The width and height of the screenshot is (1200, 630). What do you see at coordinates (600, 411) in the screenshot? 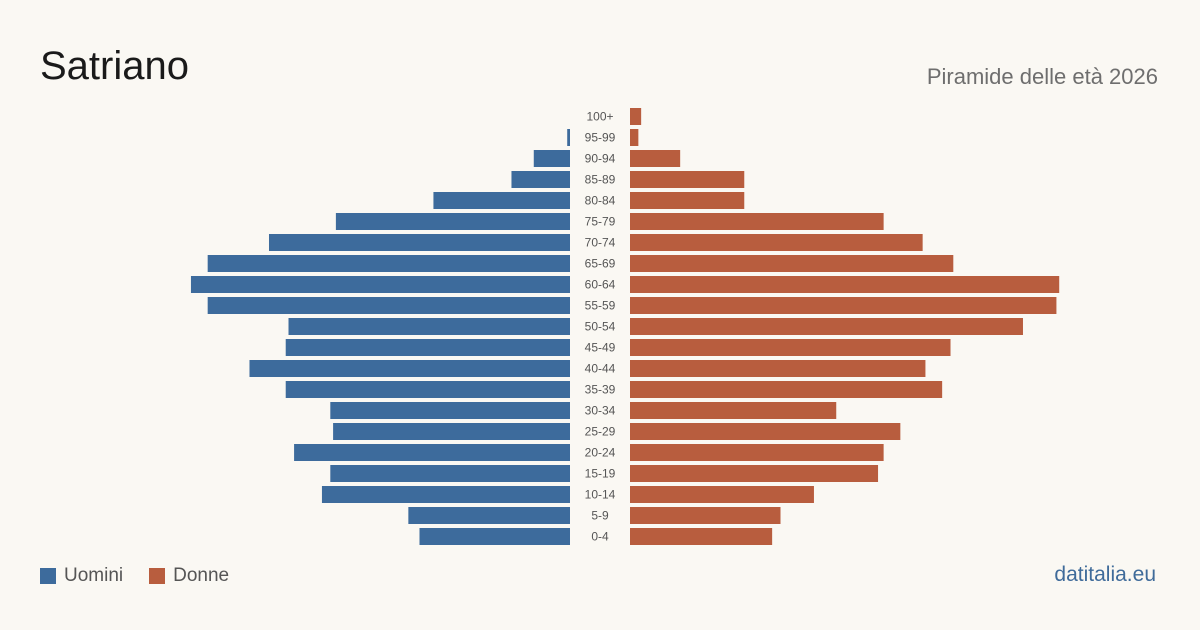
I see `age-label-30-34: 30-34` at bounding box center [600, 411].